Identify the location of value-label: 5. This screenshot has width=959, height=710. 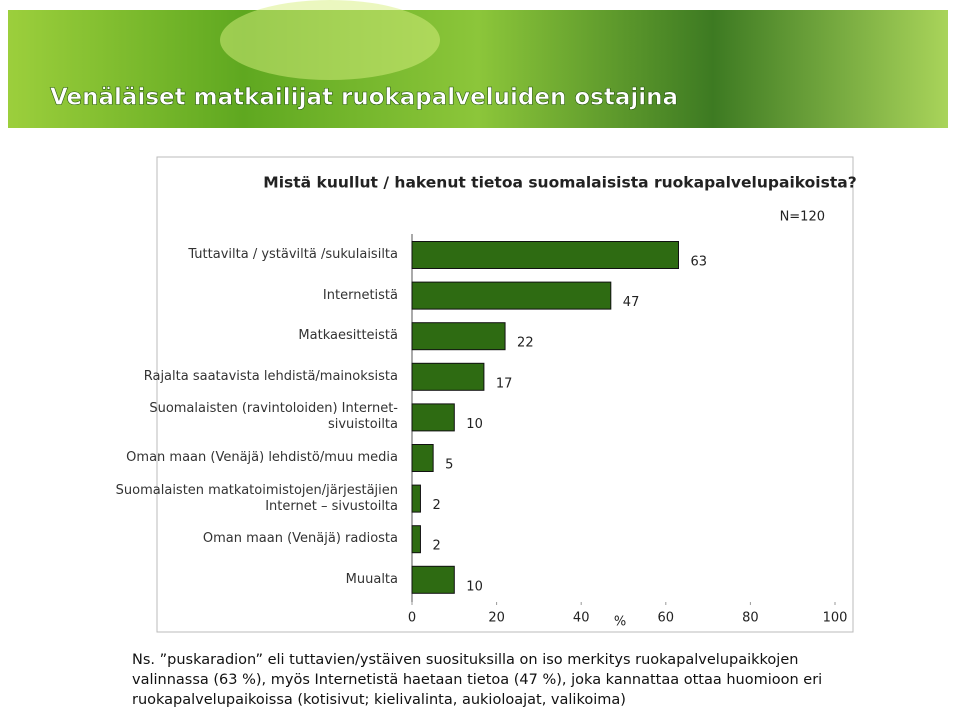
(449, 465).